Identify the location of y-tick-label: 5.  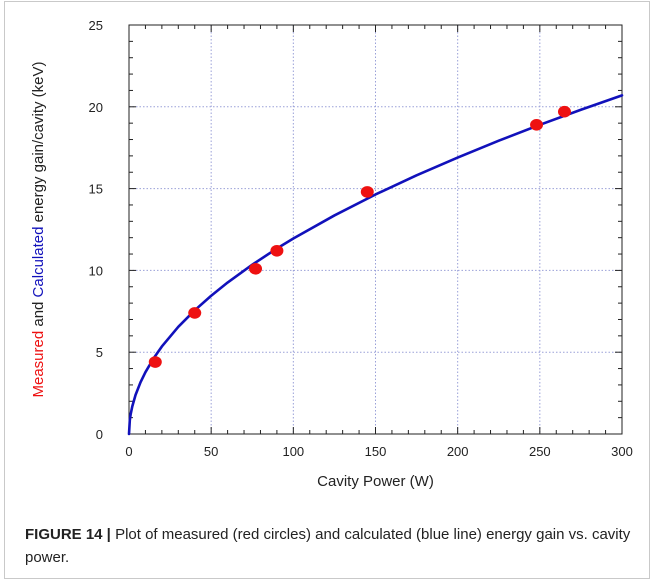
(99, 352).